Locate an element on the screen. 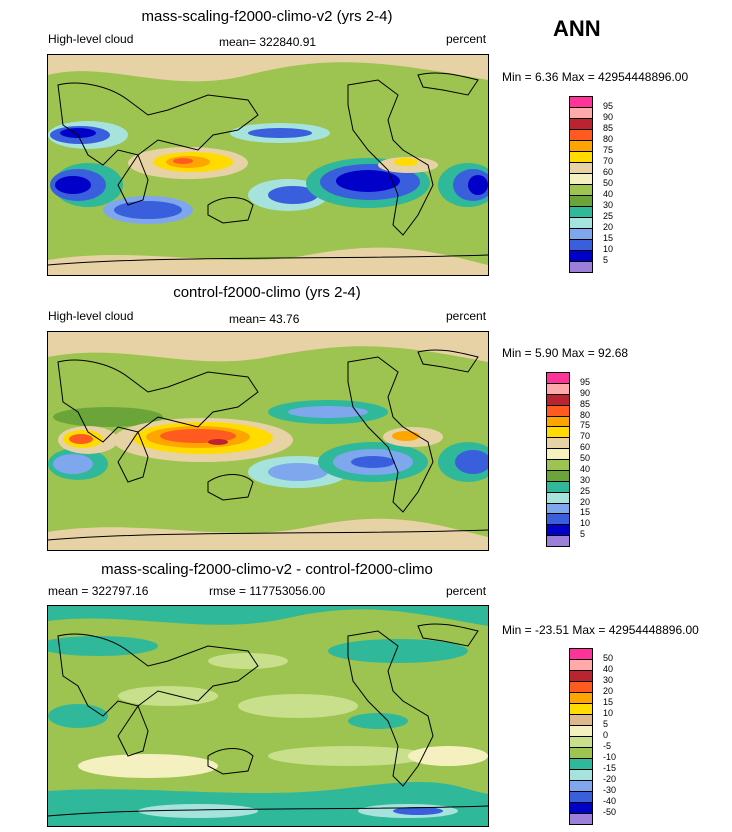 The image size is (732, 832). panel-mean-diff: mean = 322797.16 is located at coordinates (98, 591).